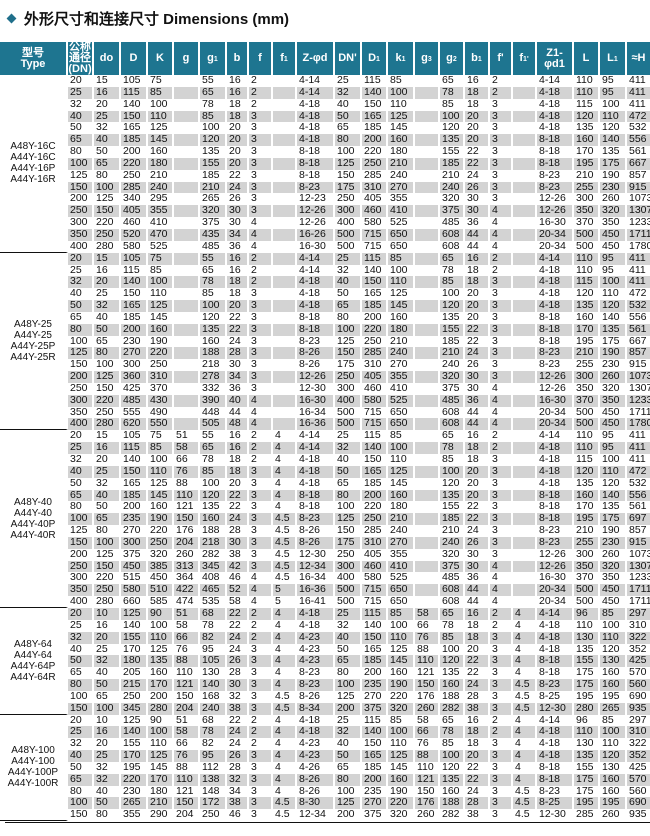  I want to click on table-cell: 50, so click(348, 294).